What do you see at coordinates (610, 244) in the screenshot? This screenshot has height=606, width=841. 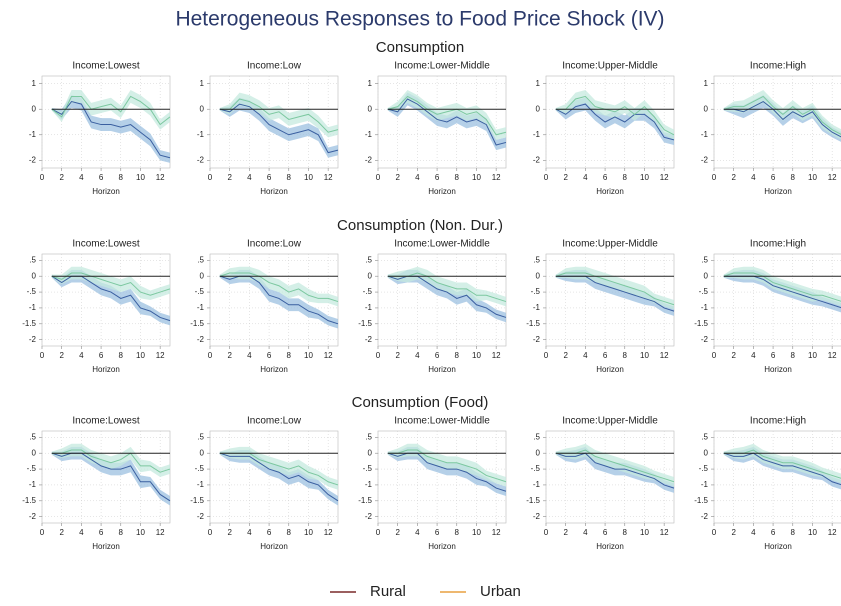 I see `panel-title: Income:Upper-Middle` at bounding box center [610, 244].